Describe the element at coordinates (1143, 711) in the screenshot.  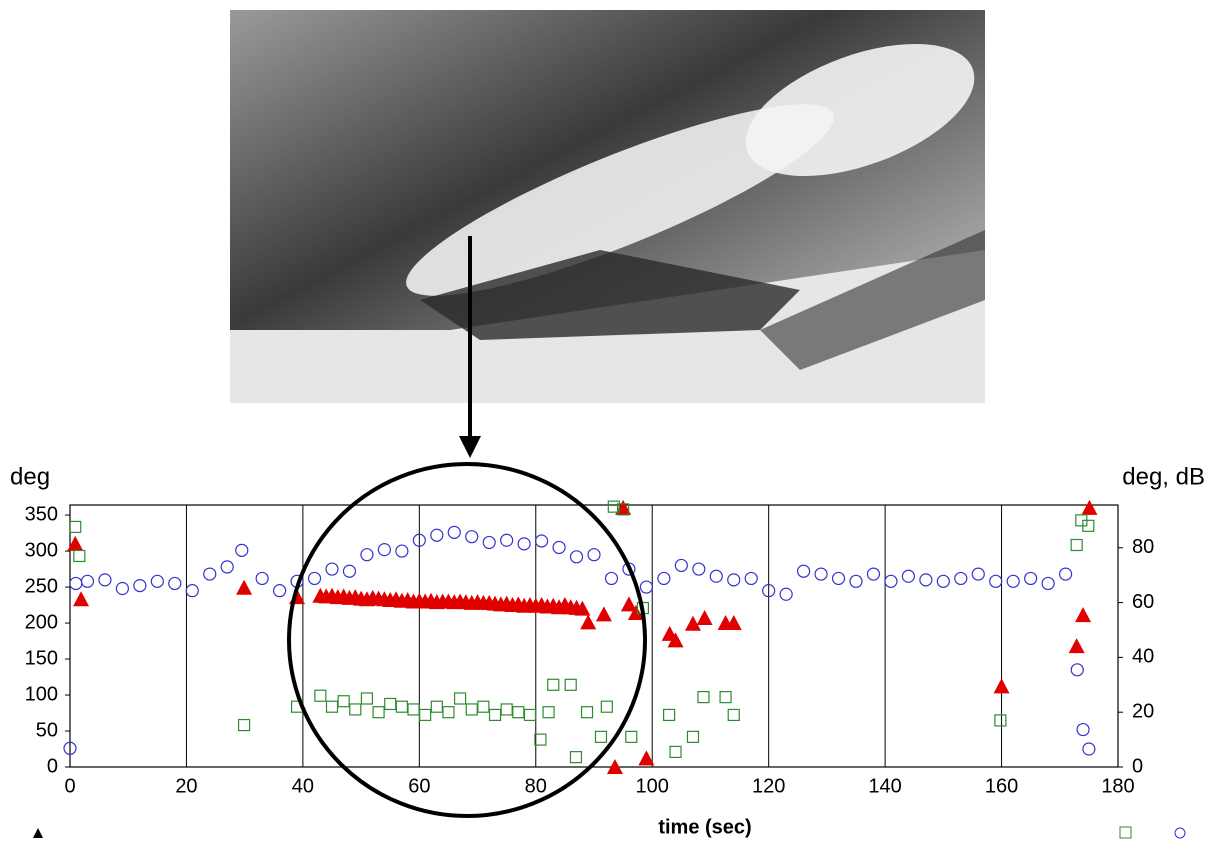
I see `y2-tick-label: 20` at that location.